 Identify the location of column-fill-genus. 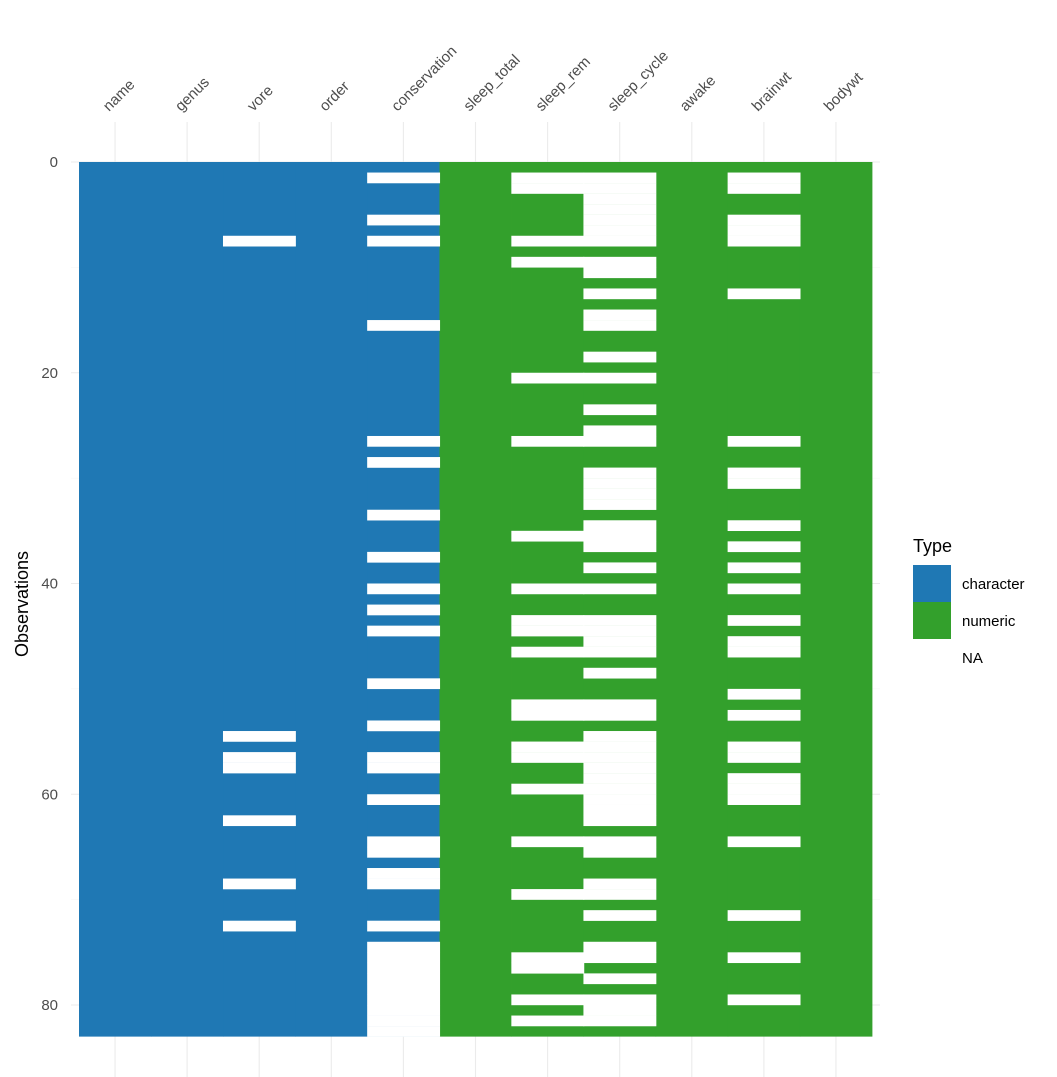
(187, 599).